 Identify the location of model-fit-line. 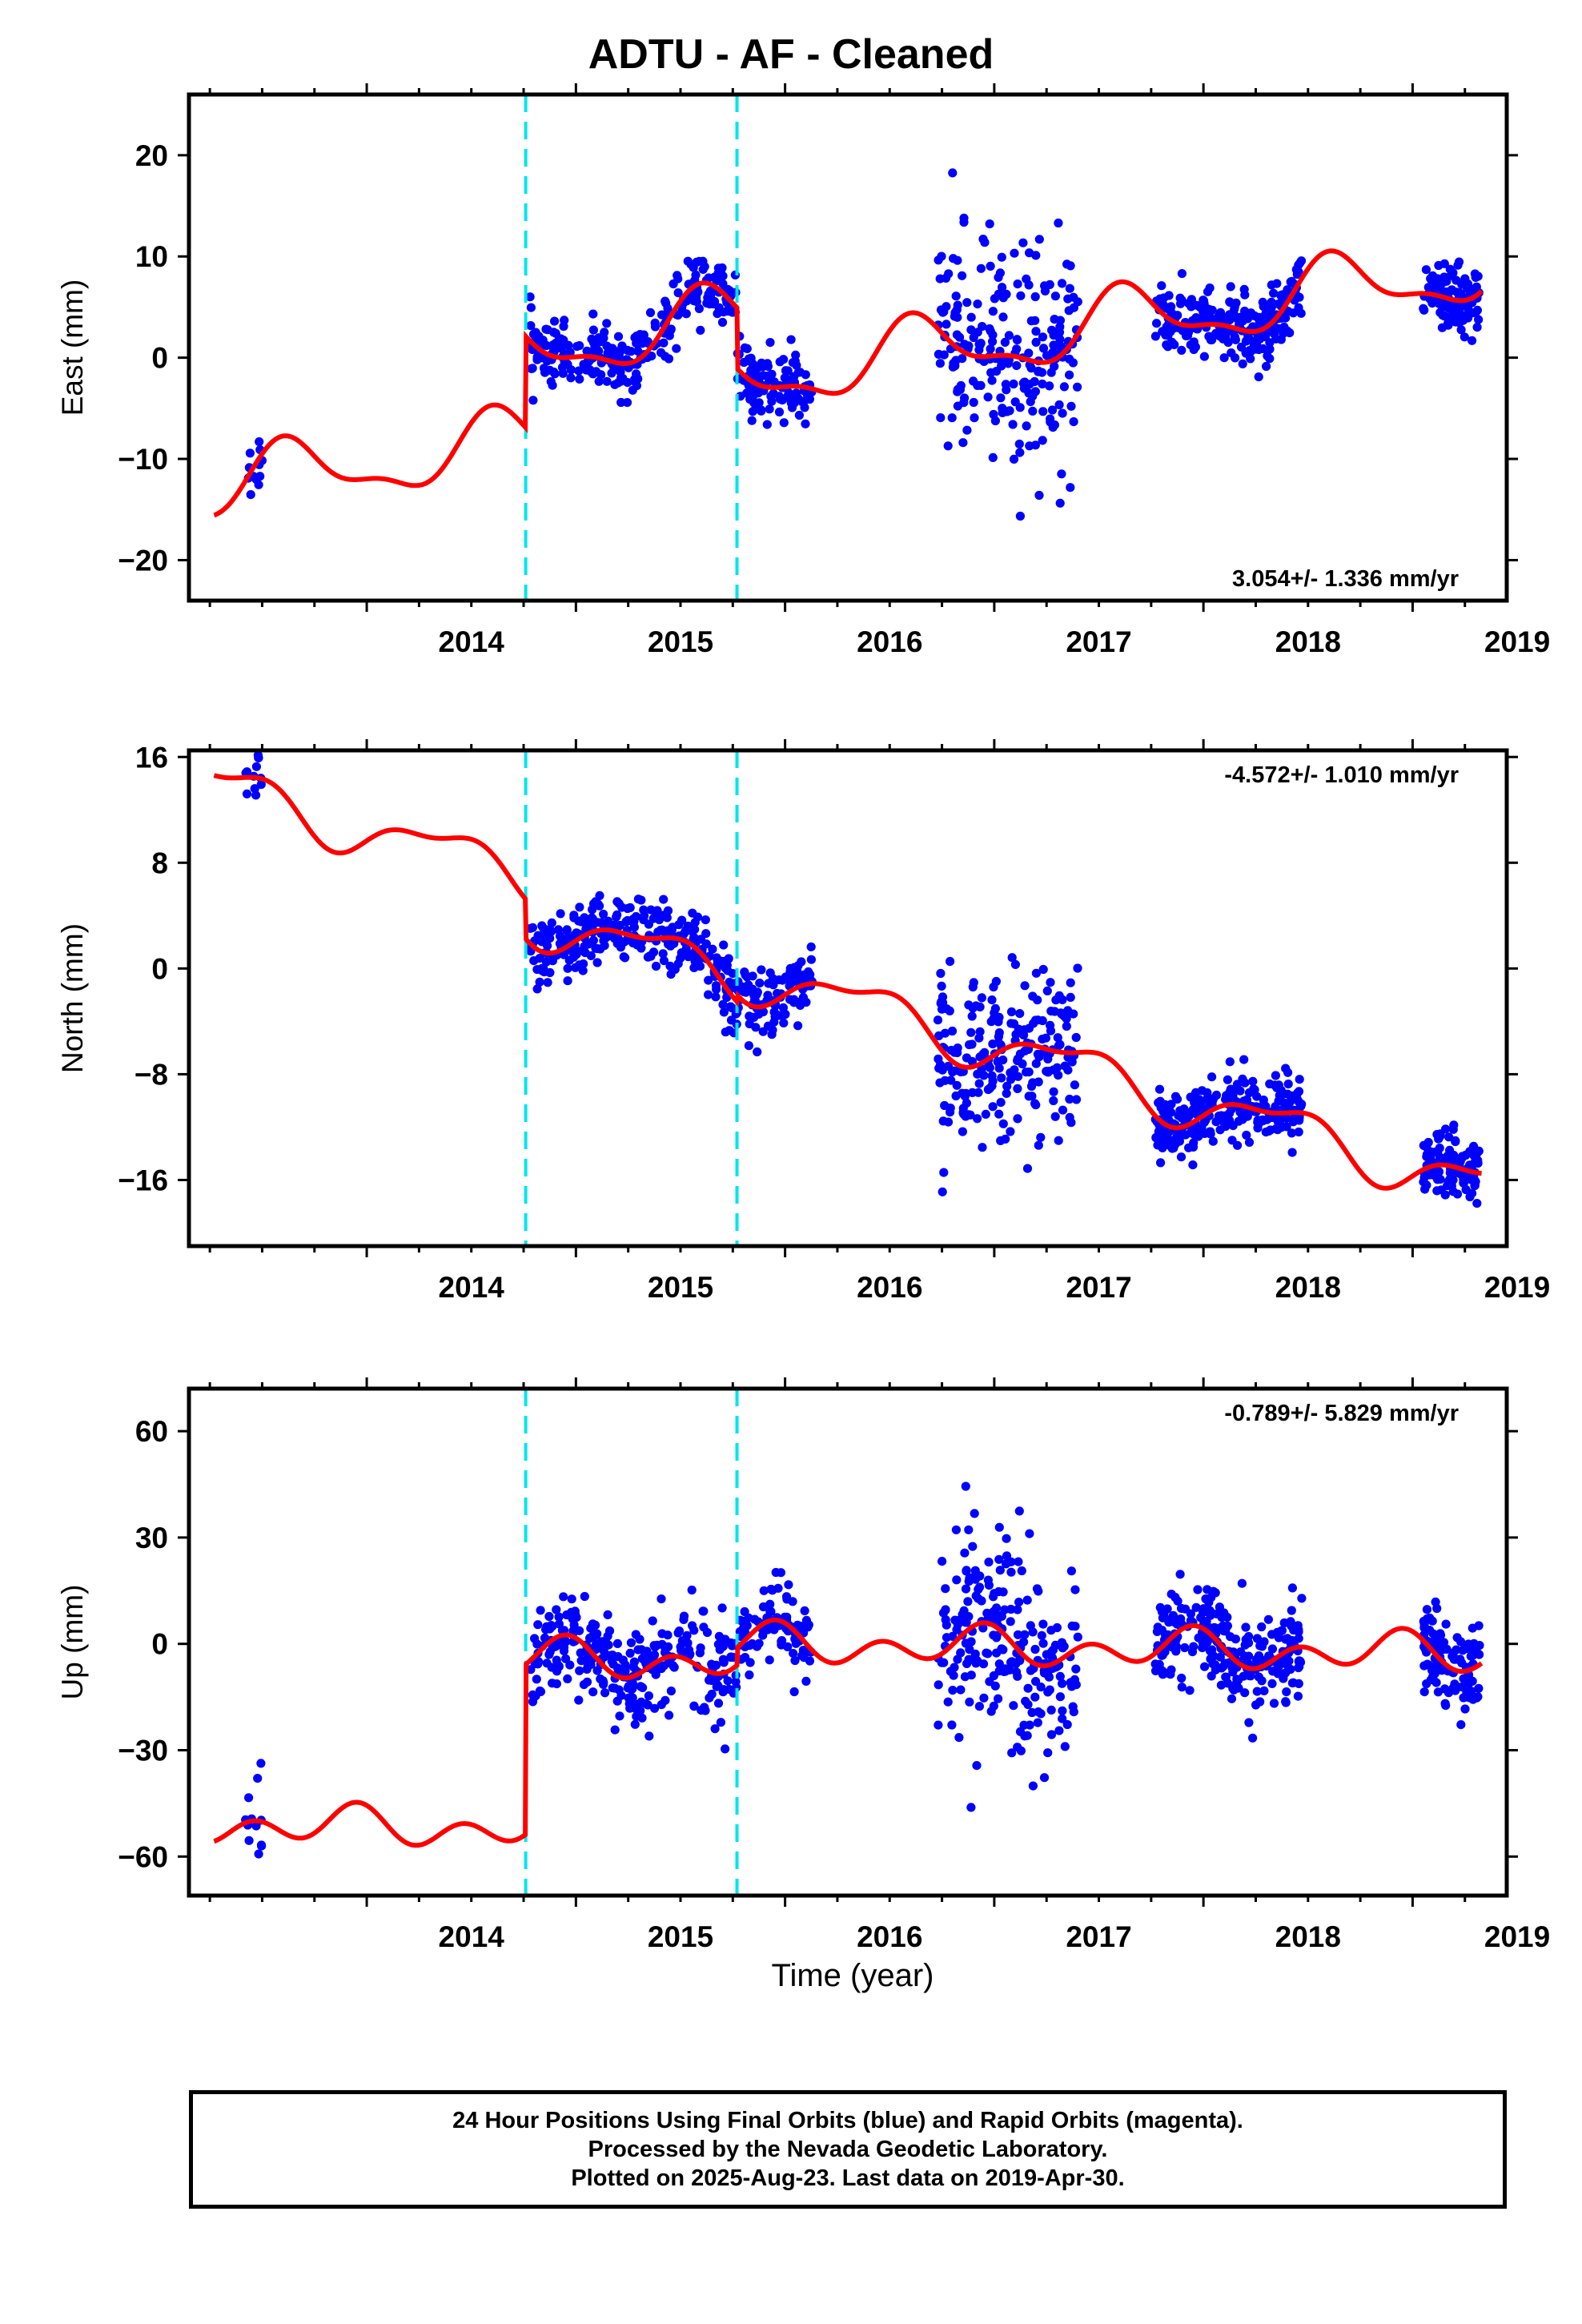
(847, 982).